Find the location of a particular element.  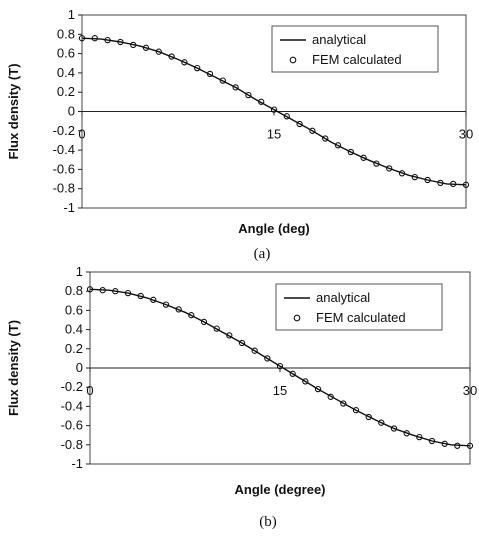

x-axis-label: Angle (deg) is located at coordinates (274, 228).